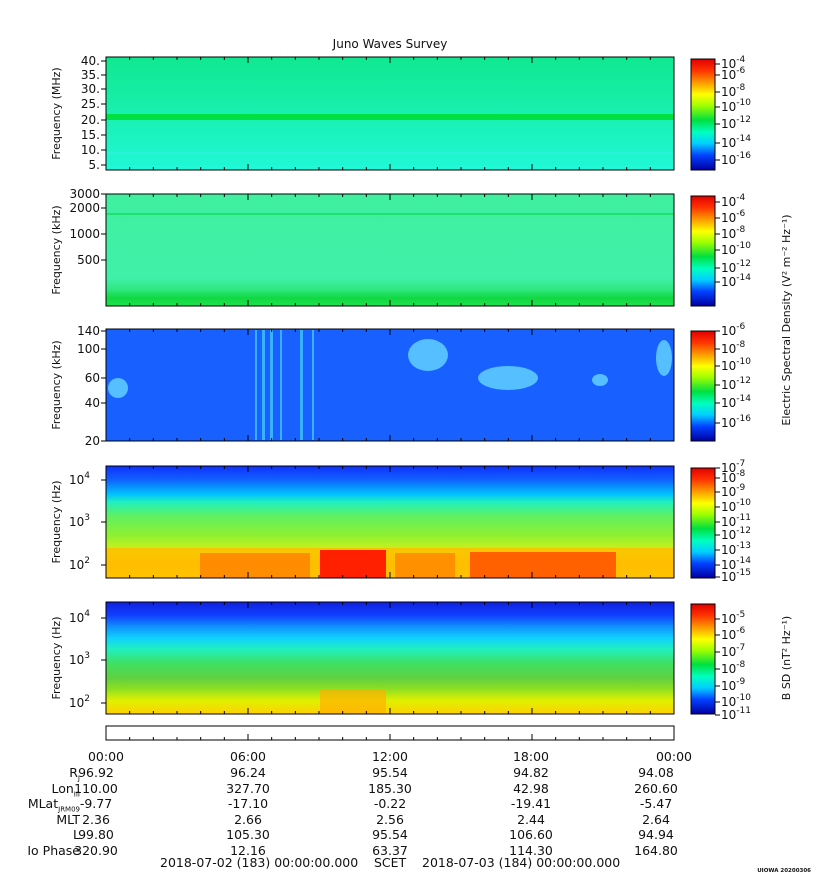  I want to click on ephemeris-value: 95.54, so click(390, 834).